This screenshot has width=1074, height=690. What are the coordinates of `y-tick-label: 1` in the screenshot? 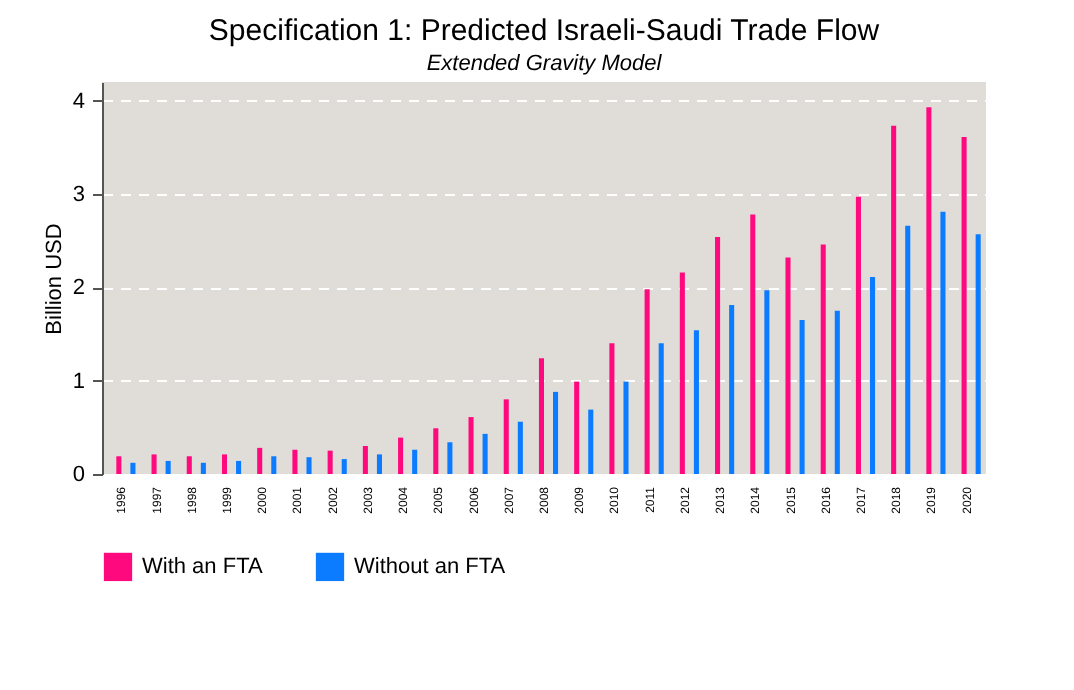 It's located at (78, 381).